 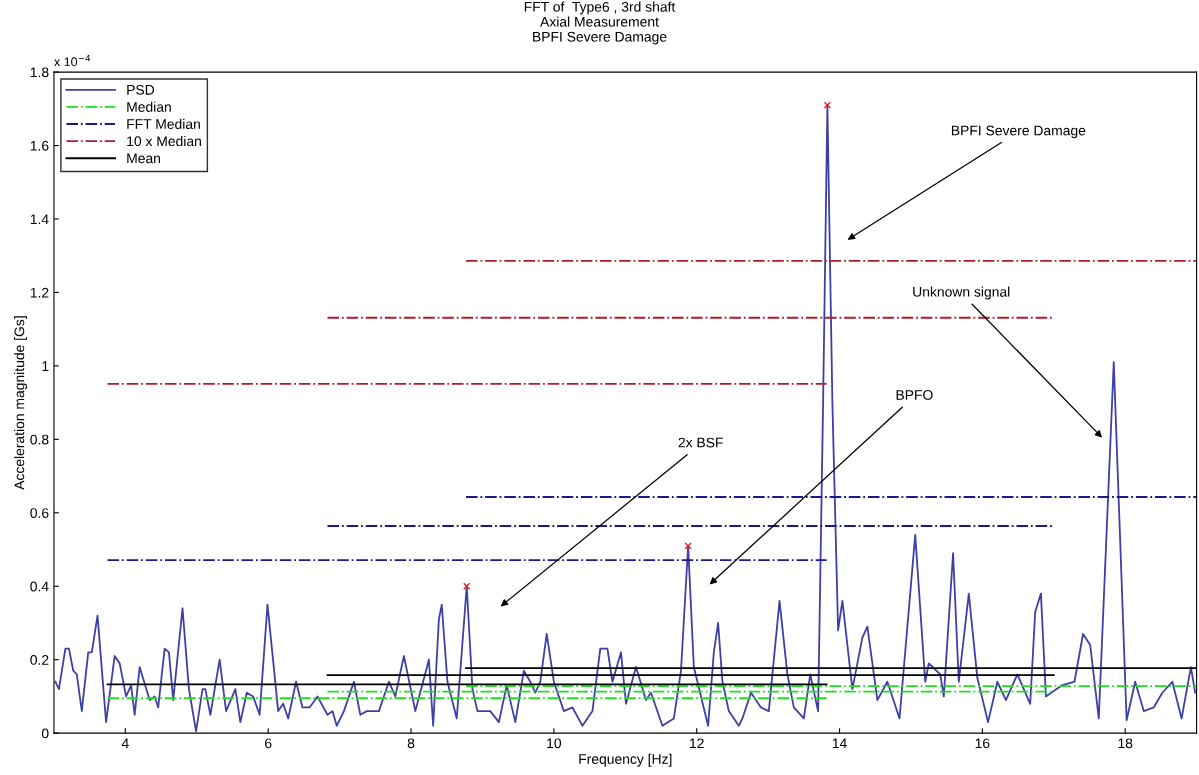 What do you see at coordinates (163, 123) in the screenshot?
I see `legend-label: FFT Median` at bounding box center [163, 123].